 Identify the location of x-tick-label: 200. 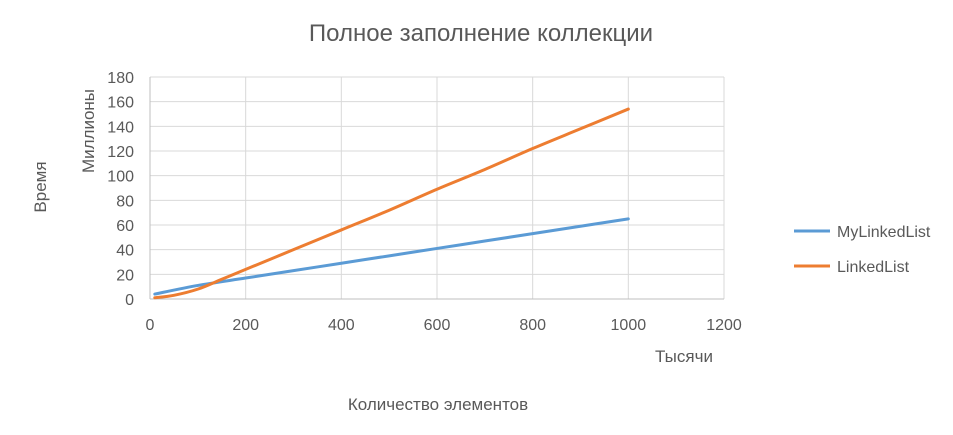
(245, 325).